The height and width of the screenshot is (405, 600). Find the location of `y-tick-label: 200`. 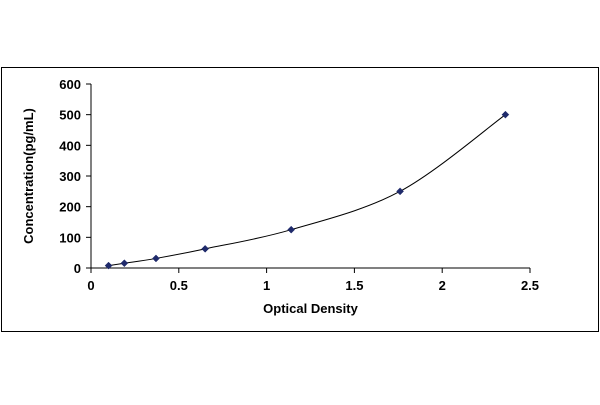

y-tick-label: 200 is located at coordinates (70, 207).